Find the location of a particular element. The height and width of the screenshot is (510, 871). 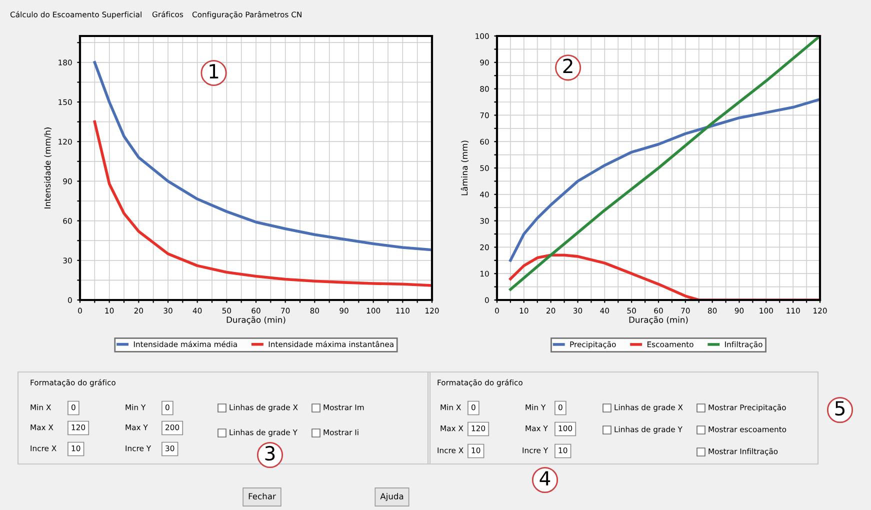

text: Ajuda is located at coordinates (392, 497).